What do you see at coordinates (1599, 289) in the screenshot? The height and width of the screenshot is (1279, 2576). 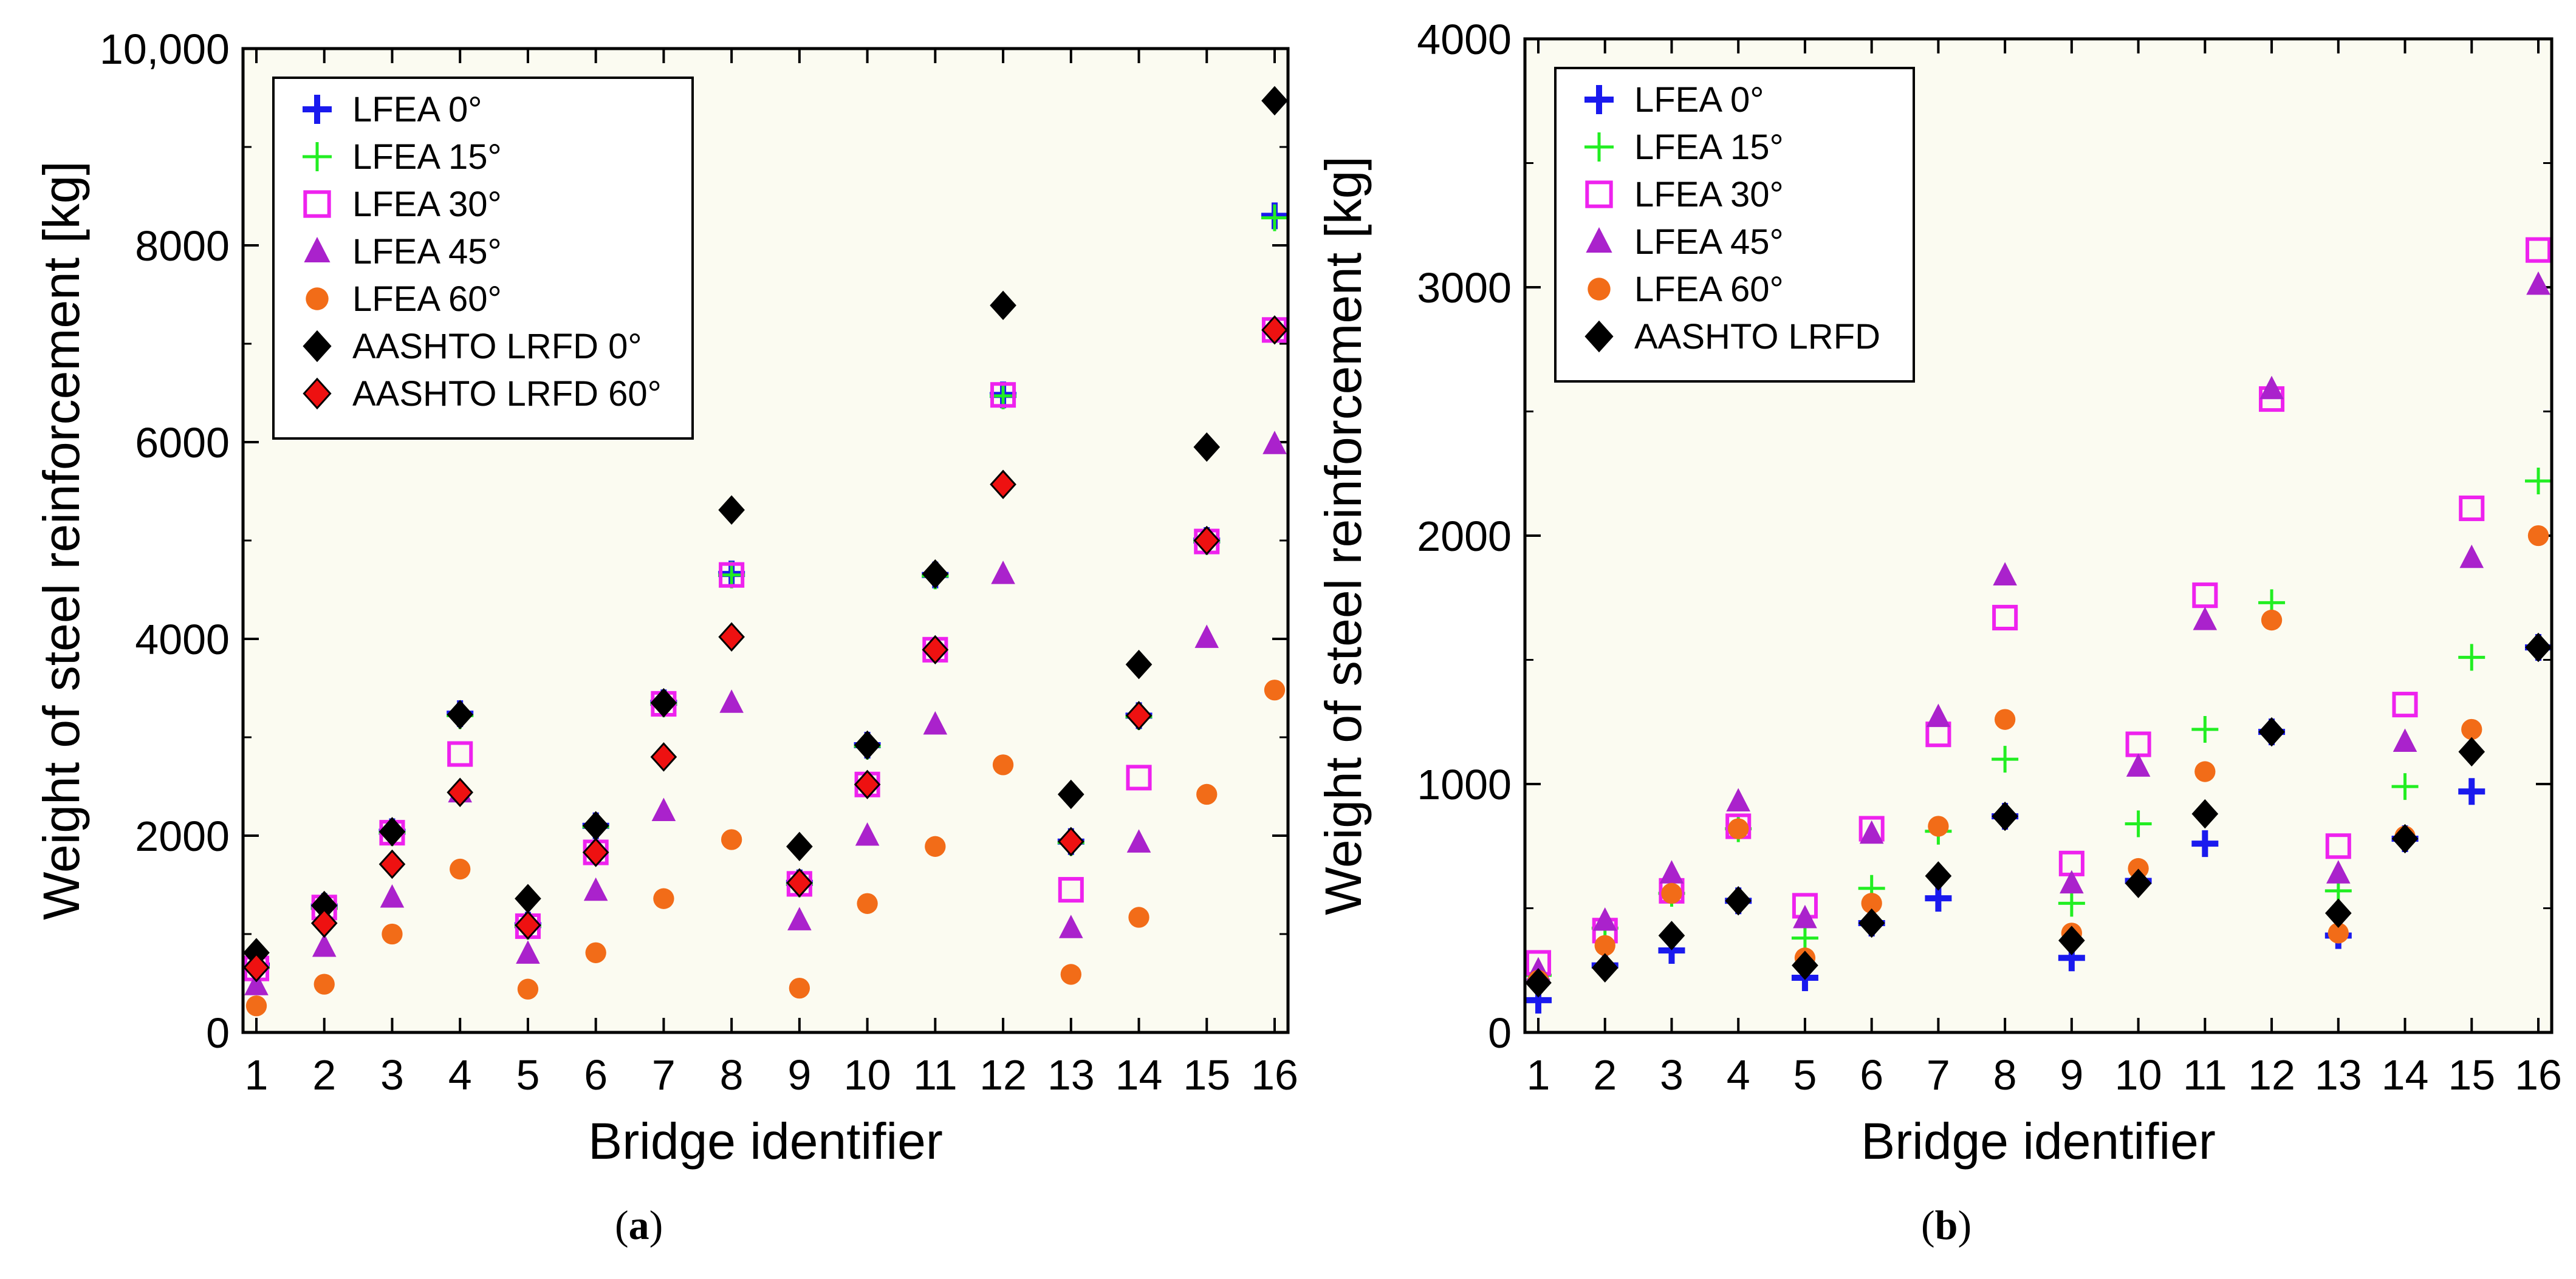 I see `panel-b-legend-marker-lfea-60deg` at bounding box center [1599, 289].